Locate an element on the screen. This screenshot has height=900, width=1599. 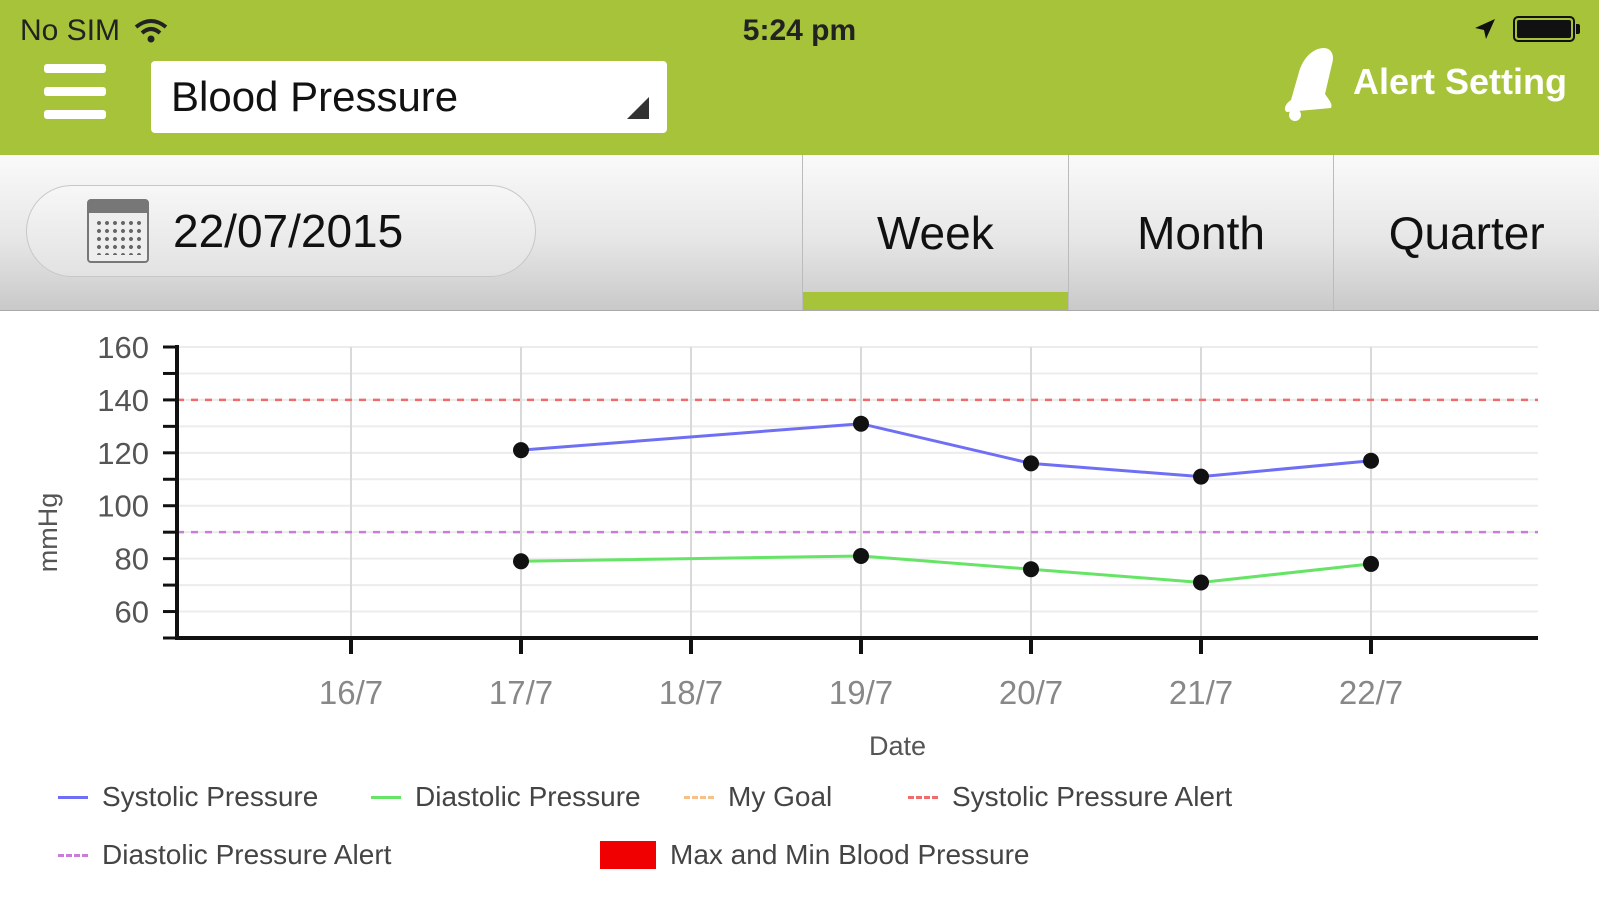
tab-quarter: Quarter is located at coordinates (1466, 232).